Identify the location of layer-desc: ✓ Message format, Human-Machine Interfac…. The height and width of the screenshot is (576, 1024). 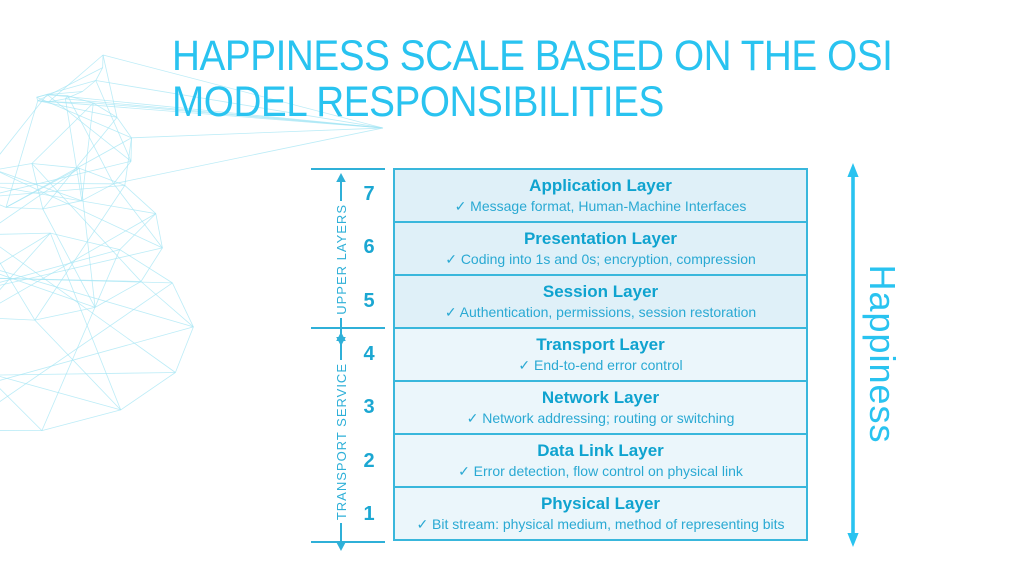
(600, 206).